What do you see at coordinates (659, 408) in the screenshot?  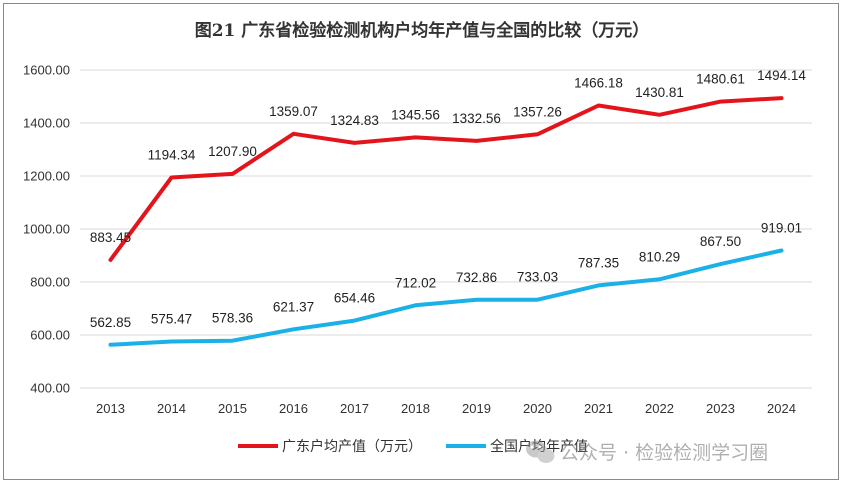 I see `x-tick-label: 2022` at bounding box center [659, 408].